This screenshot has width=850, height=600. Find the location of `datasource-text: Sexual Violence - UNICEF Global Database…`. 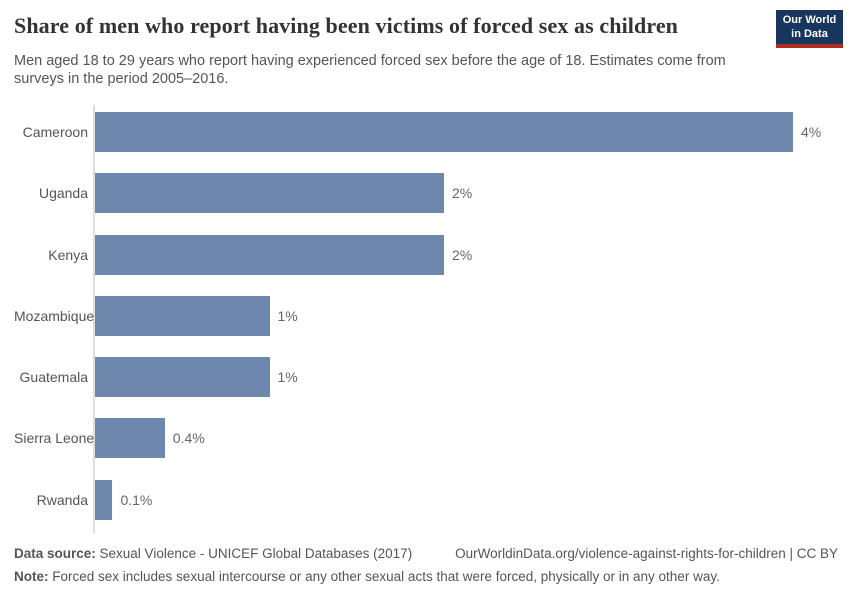

datasource-text: Sexual Violence - UNICEF Global Database… is located at coordinates (254, 553).